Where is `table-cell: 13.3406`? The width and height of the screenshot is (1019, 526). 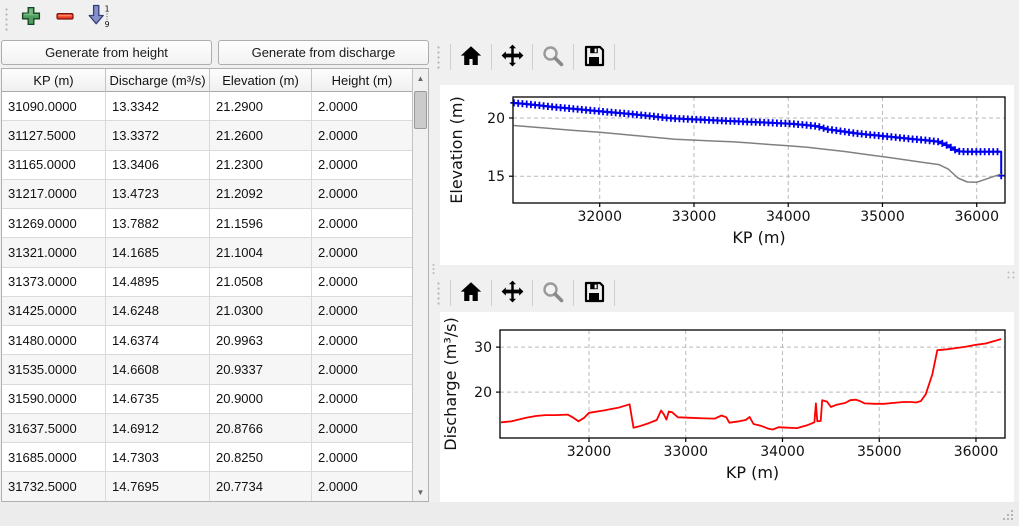 table-cell: 13.3406 is located at coordinates (158, 165).